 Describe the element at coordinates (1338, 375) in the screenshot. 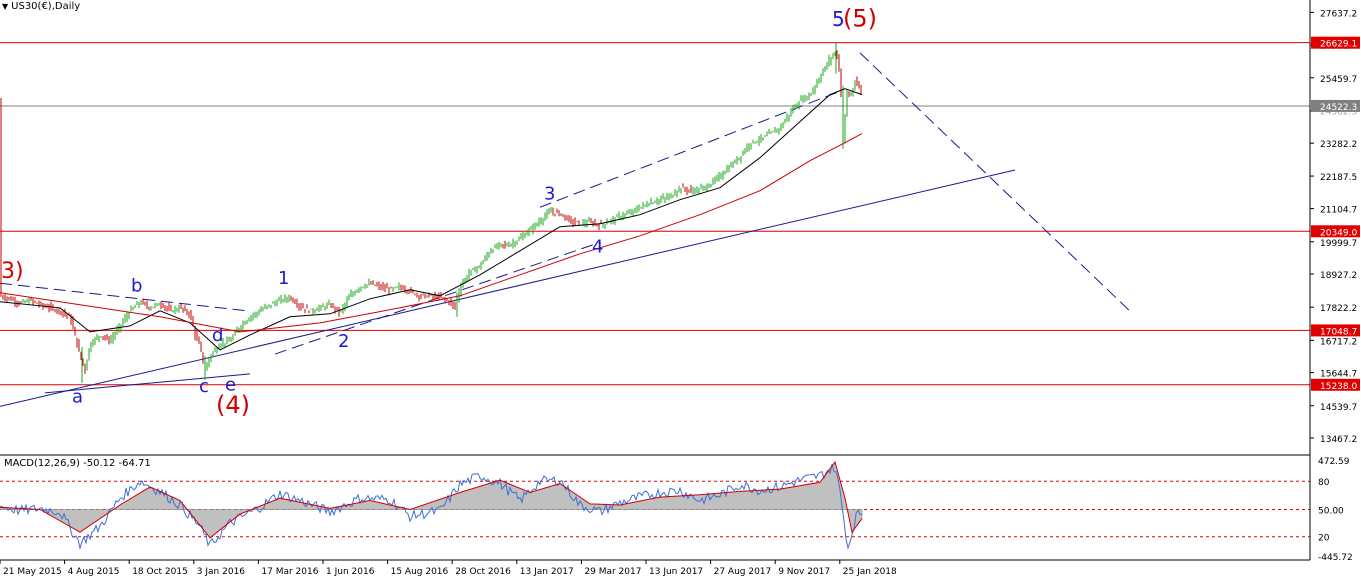

I see `price-tick-label: 15644.7` at that location.